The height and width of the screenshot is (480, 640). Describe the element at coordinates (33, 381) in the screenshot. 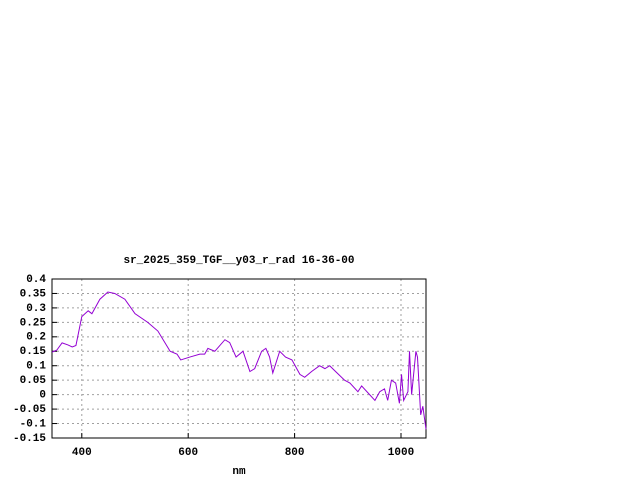

I see `y-tick-label: 0.05` at that location.